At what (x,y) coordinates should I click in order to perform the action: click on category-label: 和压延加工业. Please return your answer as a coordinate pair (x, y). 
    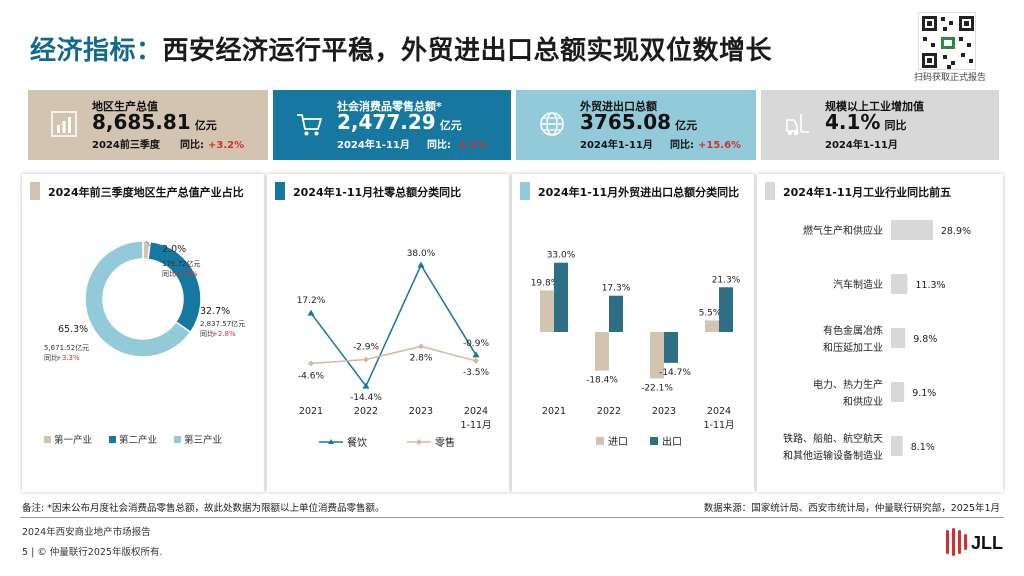
    Looking at the image, I should click on (853, 348).